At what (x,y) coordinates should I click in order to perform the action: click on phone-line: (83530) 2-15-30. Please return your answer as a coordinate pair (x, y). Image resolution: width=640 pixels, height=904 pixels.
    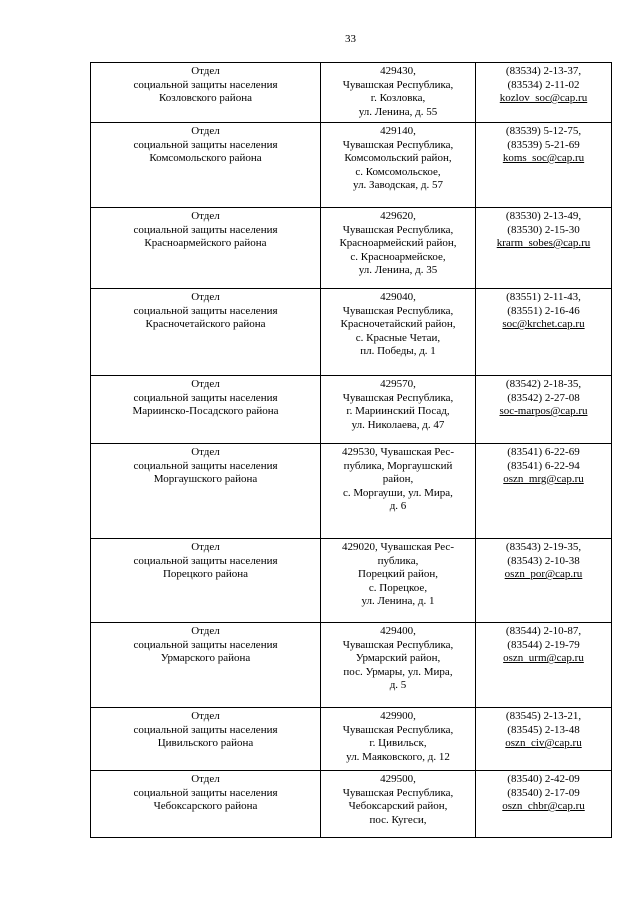
    Looking at the image, I should click on (543, 229).